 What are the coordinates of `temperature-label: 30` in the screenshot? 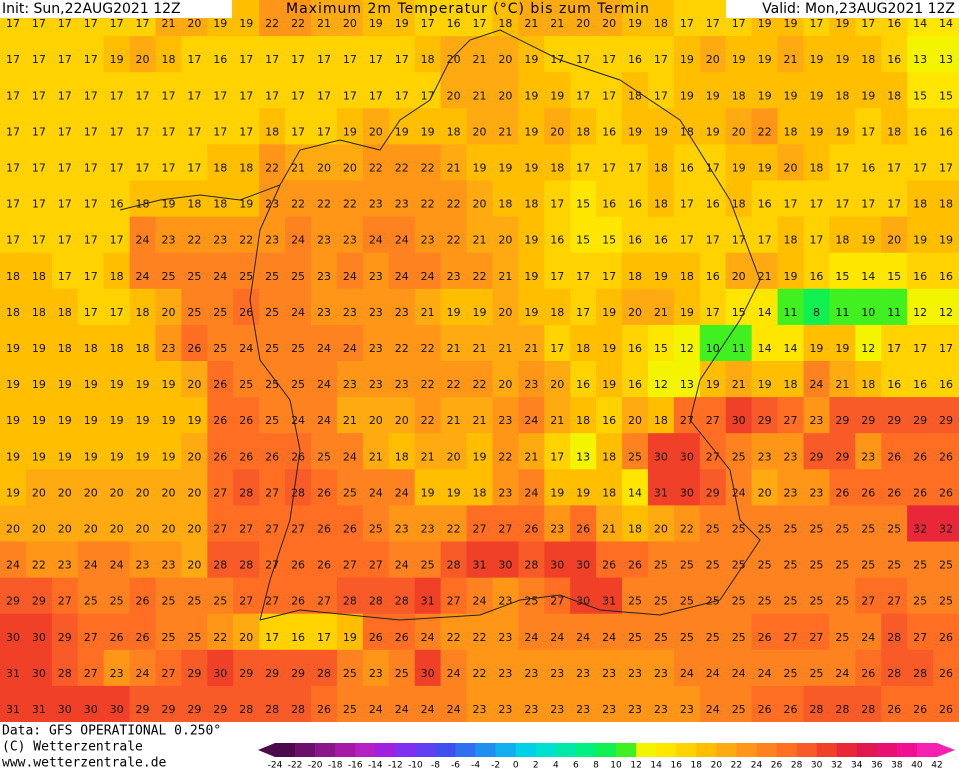 It's located at (505, 565).